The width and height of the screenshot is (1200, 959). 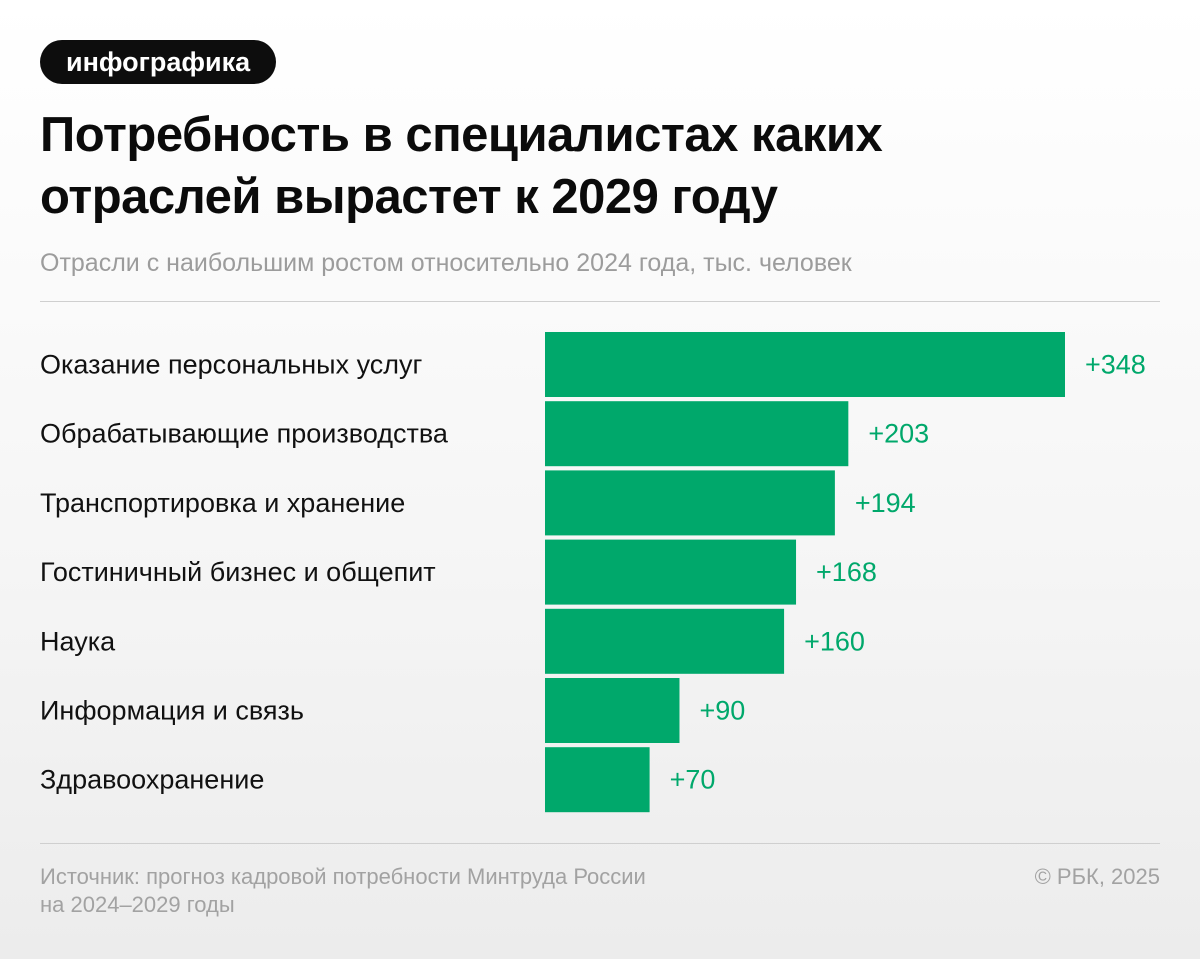 What do you see at coordinates (172, 711) in the screenshot?
I see `category-label: Информация и связь` at bounding box center [172, 711].